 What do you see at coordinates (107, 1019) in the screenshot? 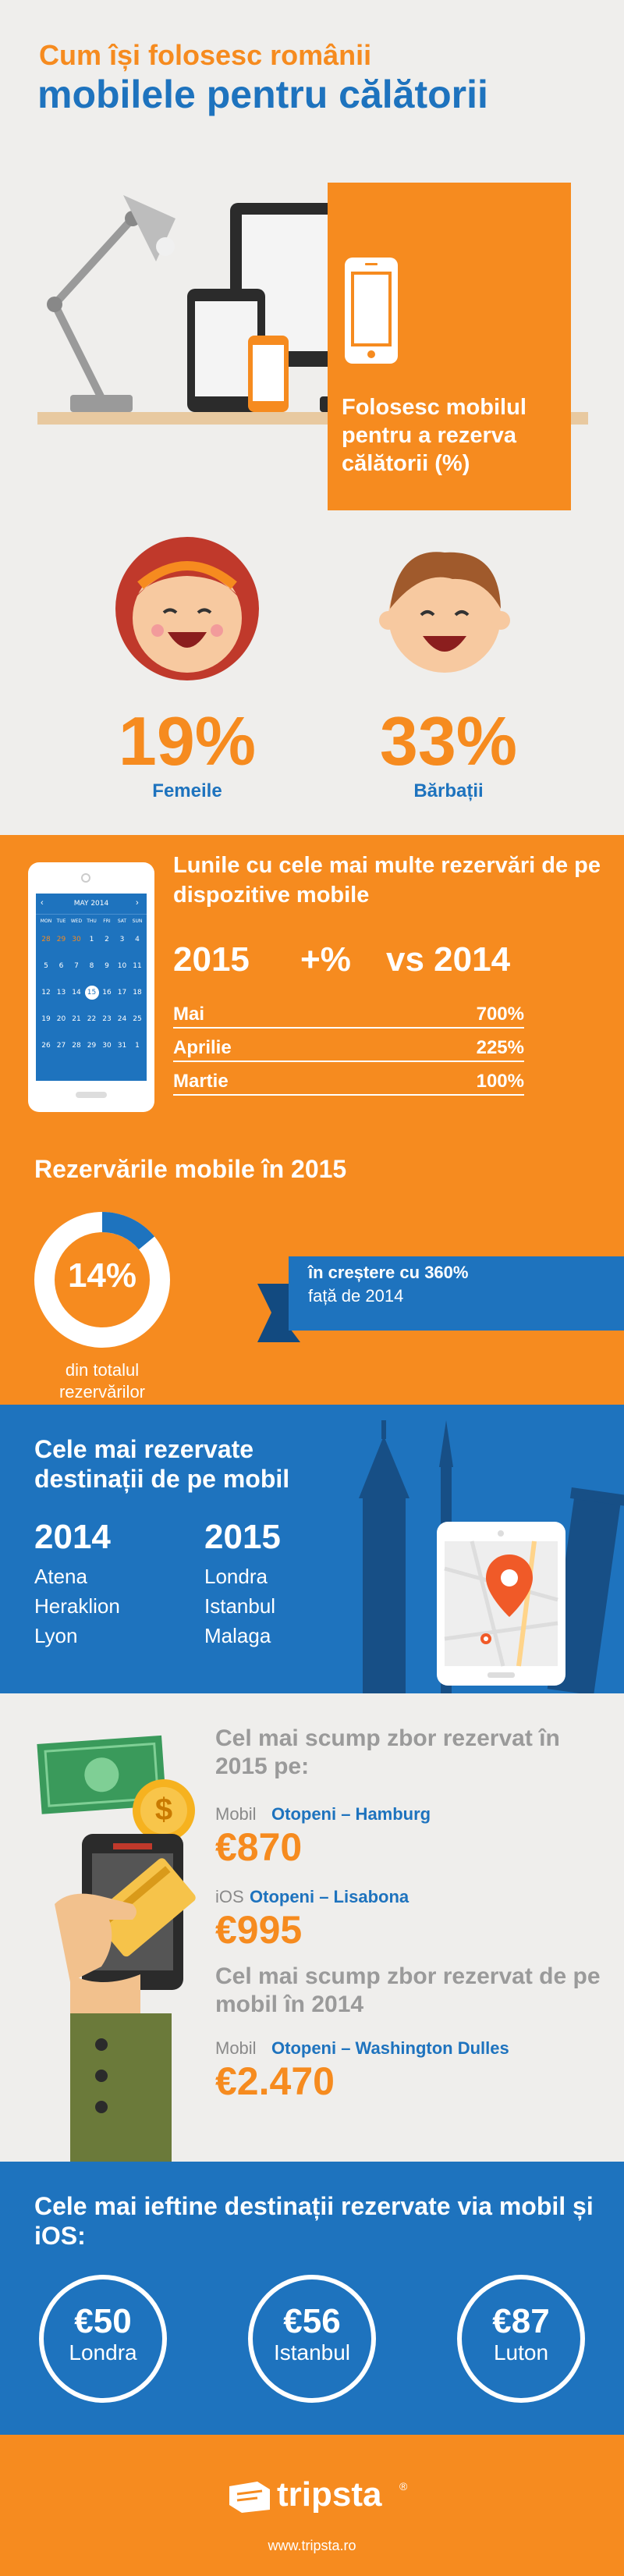
I see `calendar-day: 23` at bounding box center [107, 1019].